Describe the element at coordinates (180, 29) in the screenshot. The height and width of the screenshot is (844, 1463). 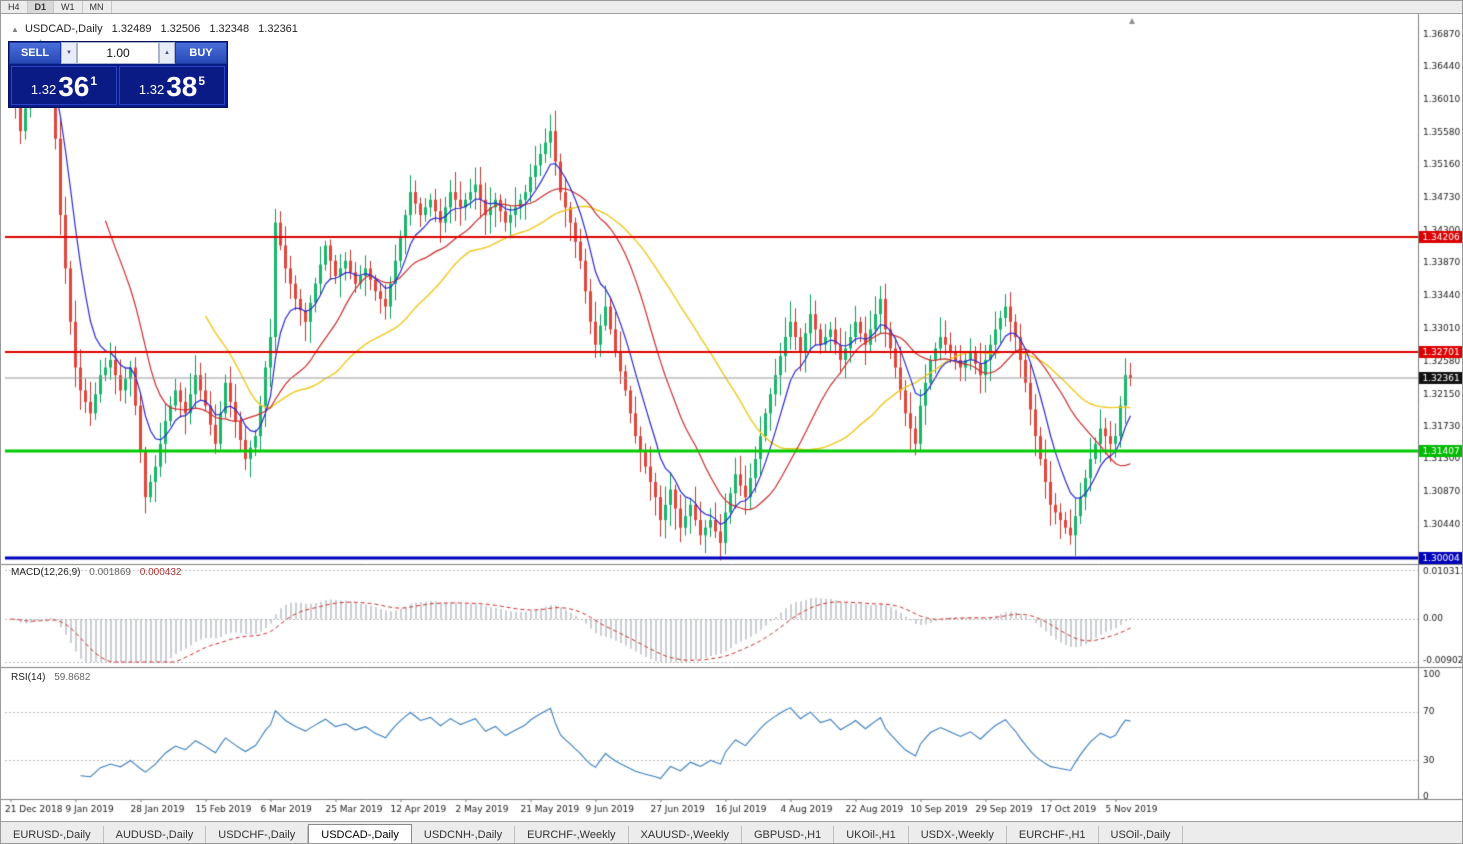
I see `quote-high: 1.32506` at that location.